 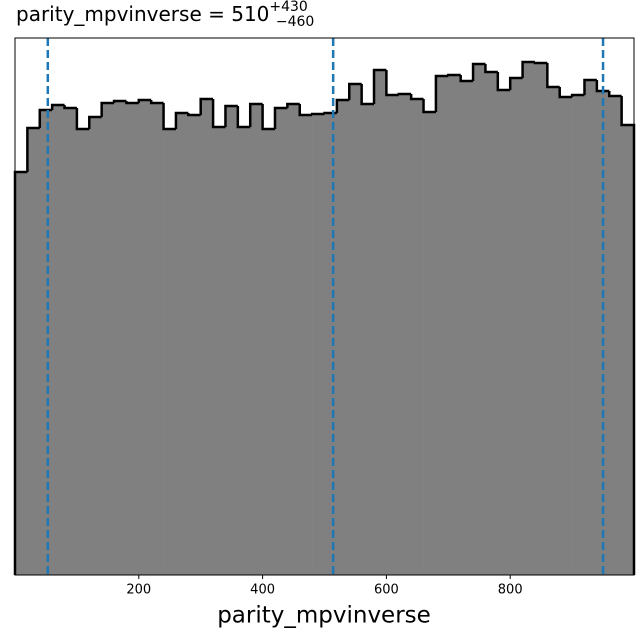 I want to click on x-tick-label: 400, so click(x=262, y=590).